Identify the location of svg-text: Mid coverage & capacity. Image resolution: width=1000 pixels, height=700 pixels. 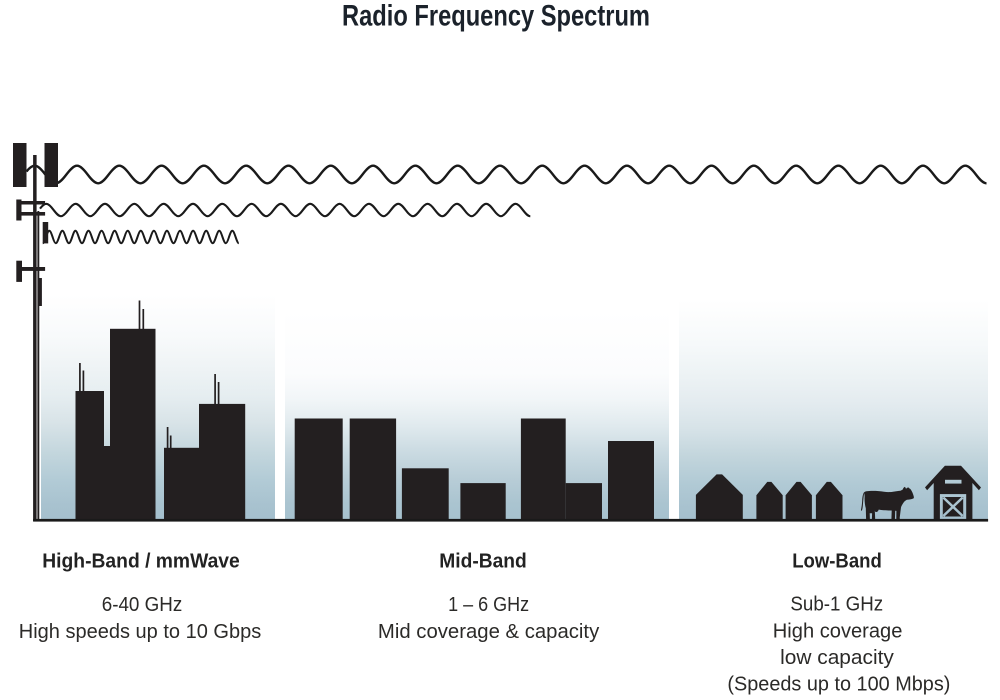
(488, 632).